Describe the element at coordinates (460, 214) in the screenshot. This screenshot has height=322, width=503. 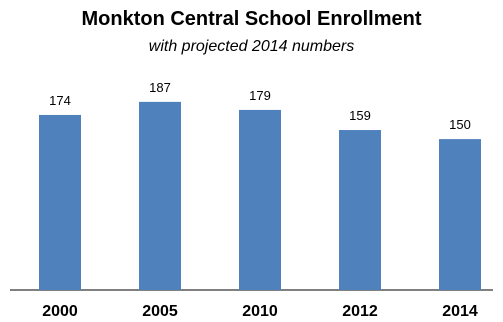
I see `bar-2014` at that location.